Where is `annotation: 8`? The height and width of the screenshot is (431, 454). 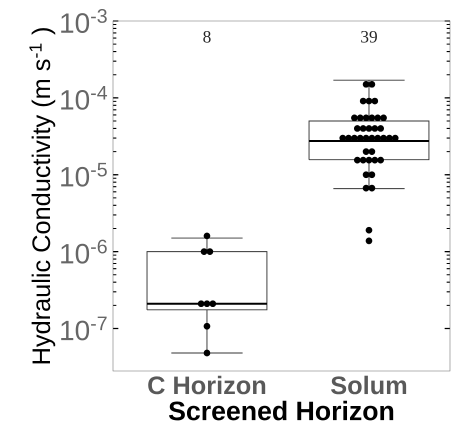 annotation: 8 is located at coordinates (207, 36).